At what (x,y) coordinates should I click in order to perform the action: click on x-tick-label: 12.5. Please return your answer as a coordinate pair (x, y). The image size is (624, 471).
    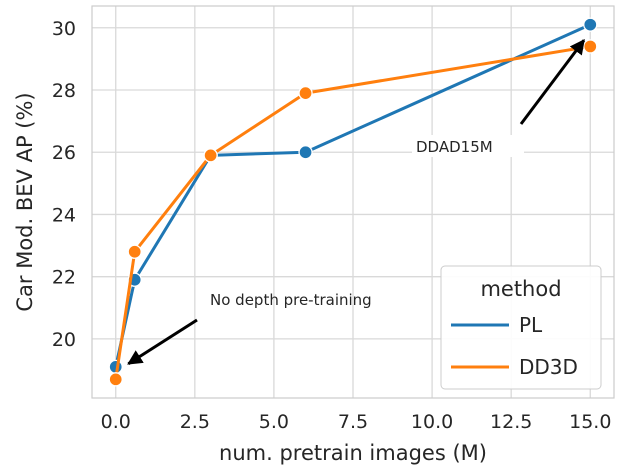
    Looking at the image, I should click on (511, 422).